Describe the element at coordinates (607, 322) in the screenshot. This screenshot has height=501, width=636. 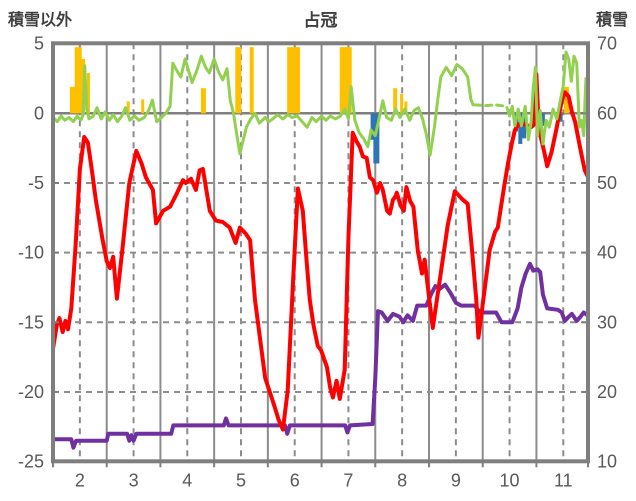
I see `right-axis-tick-label: 30` at that location.